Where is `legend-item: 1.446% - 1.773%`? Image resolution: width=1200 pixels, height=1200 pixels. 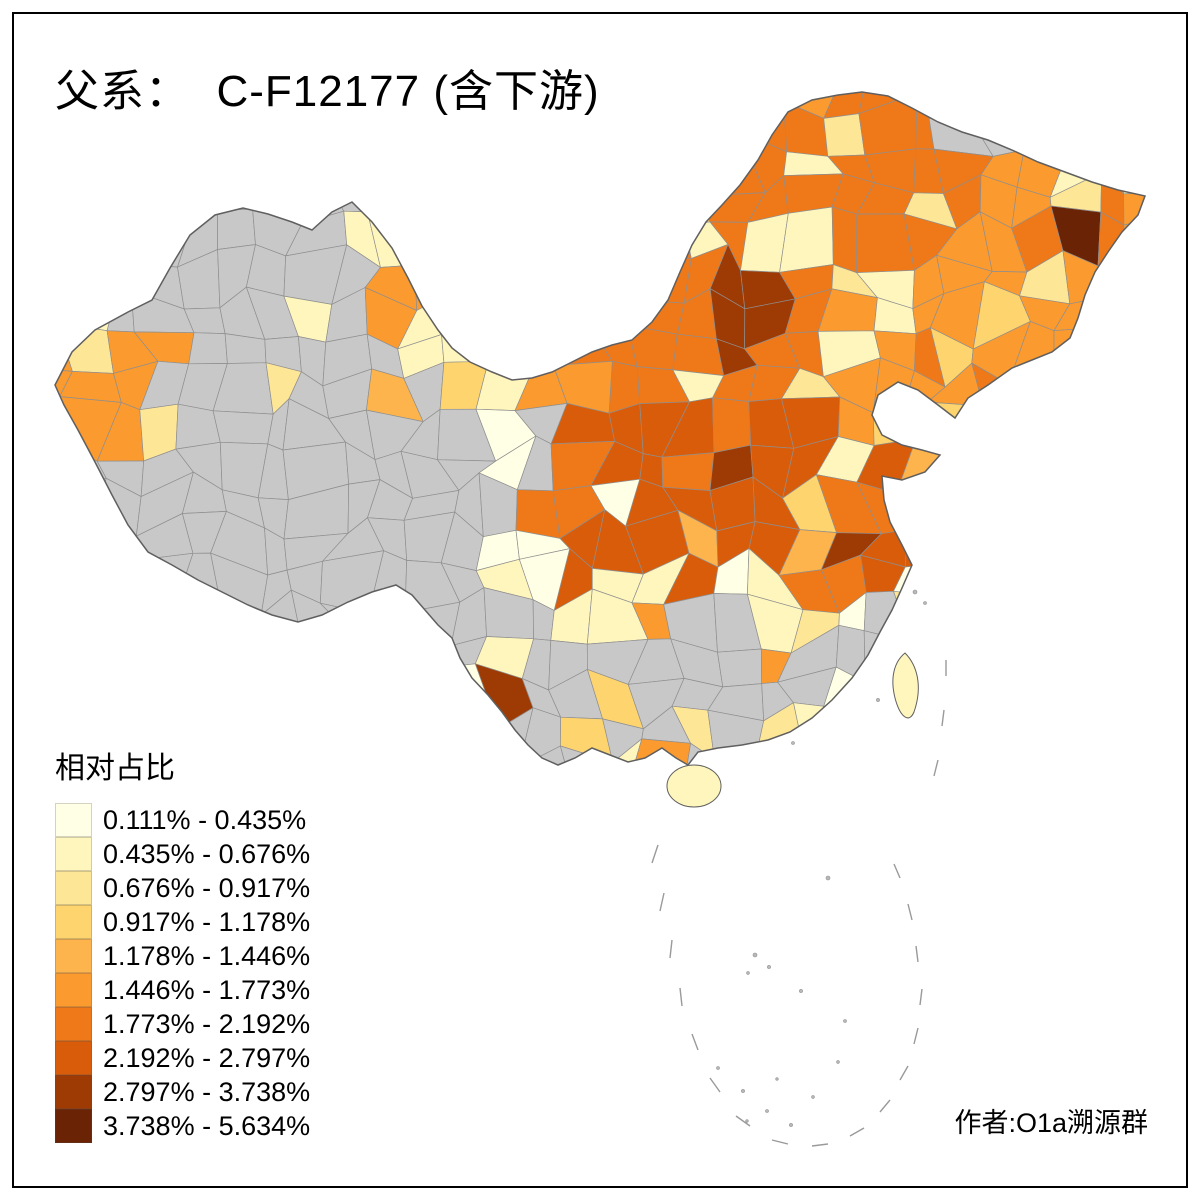 legend-item: 1.446% - 1.773% is located at coordinates (182, 990).